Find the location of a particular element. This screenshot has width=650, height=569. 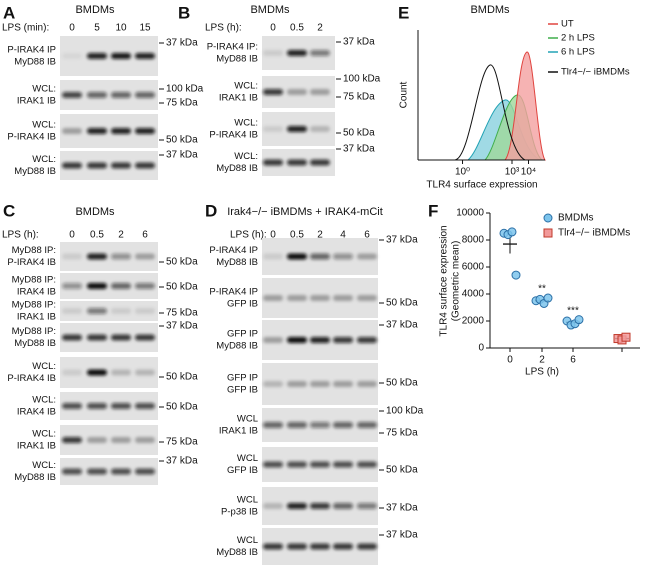

lane-label: 0 is located at coordinates (72, 28).